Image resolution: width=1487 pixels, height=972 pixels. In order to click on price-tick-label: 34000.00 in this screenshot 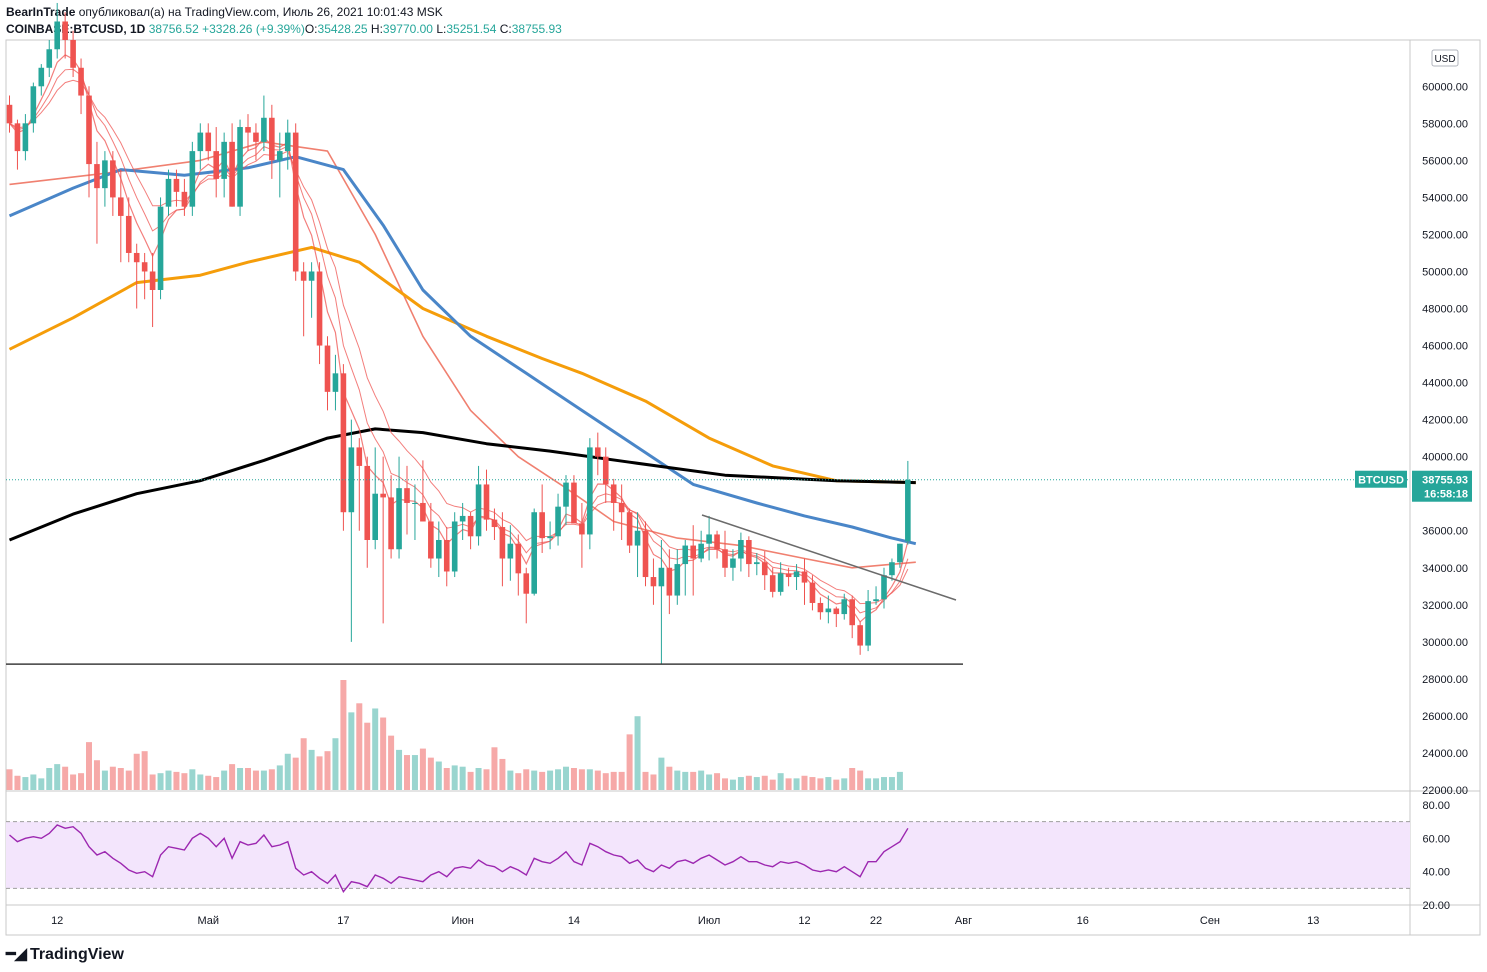, I will do `click(1445, 569)`.